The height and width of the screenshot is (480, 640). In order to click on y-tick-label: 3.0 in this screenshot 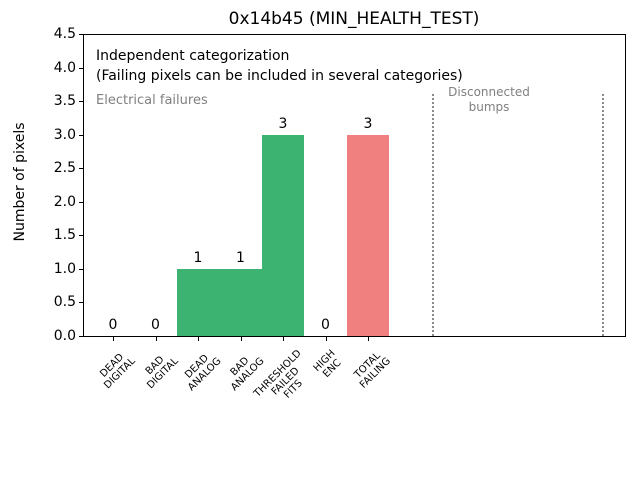, I will do `click(64, 134)`.